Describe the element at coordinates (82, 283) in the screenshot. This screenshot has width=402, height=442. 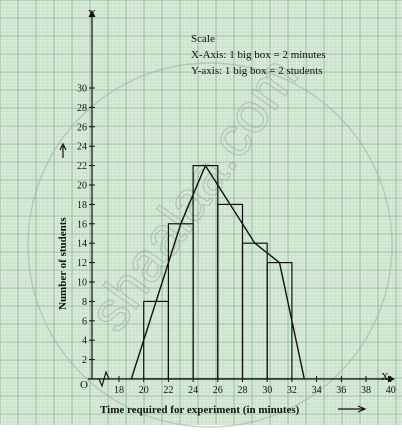
I see `y-tick-label: 10` at that location.